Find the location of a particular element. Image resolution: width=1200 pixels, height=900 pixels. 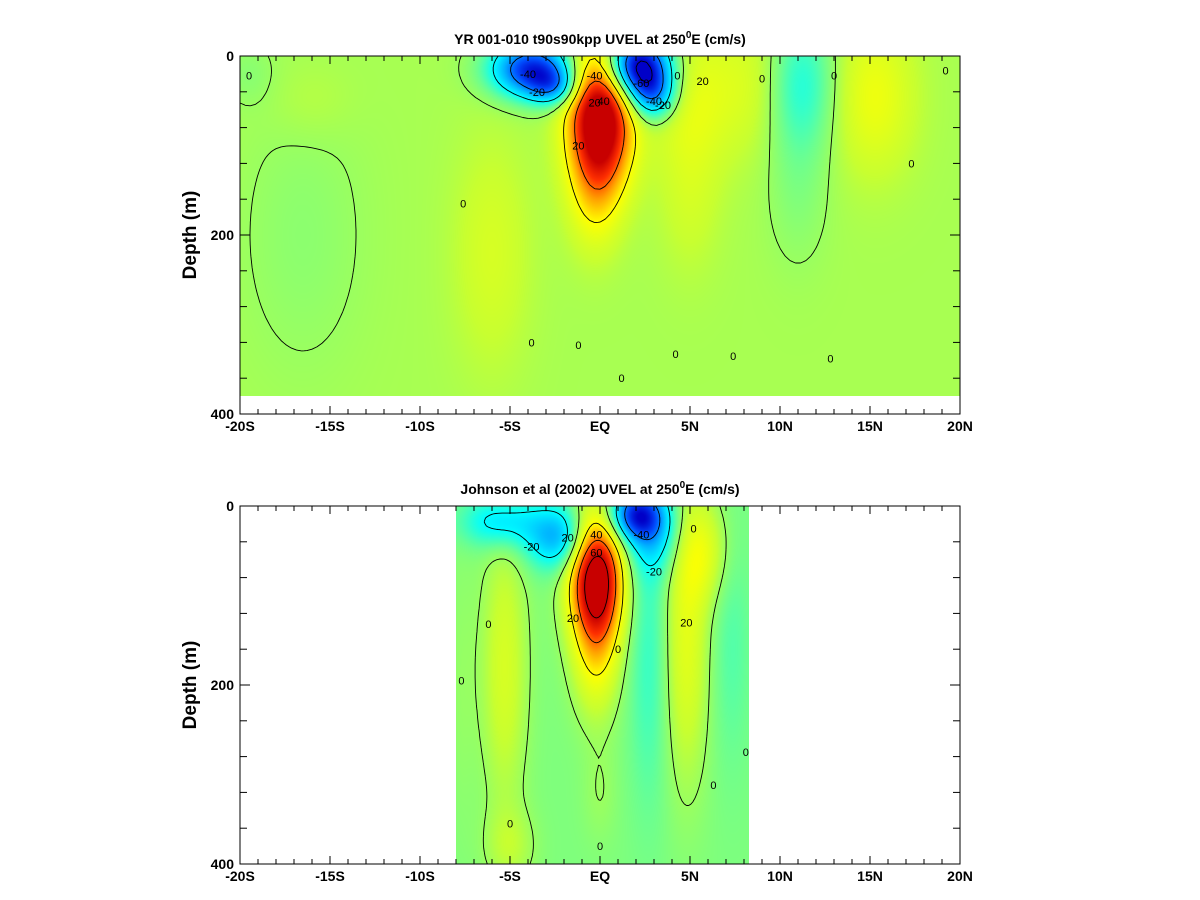

contour-label: -60 is located at coordinates (641, 84).